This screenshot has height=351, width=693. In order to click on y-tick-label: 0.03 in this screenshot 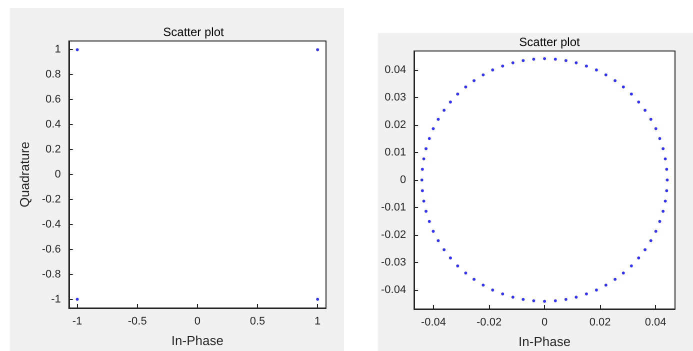, I will do `click(395, 98)`.